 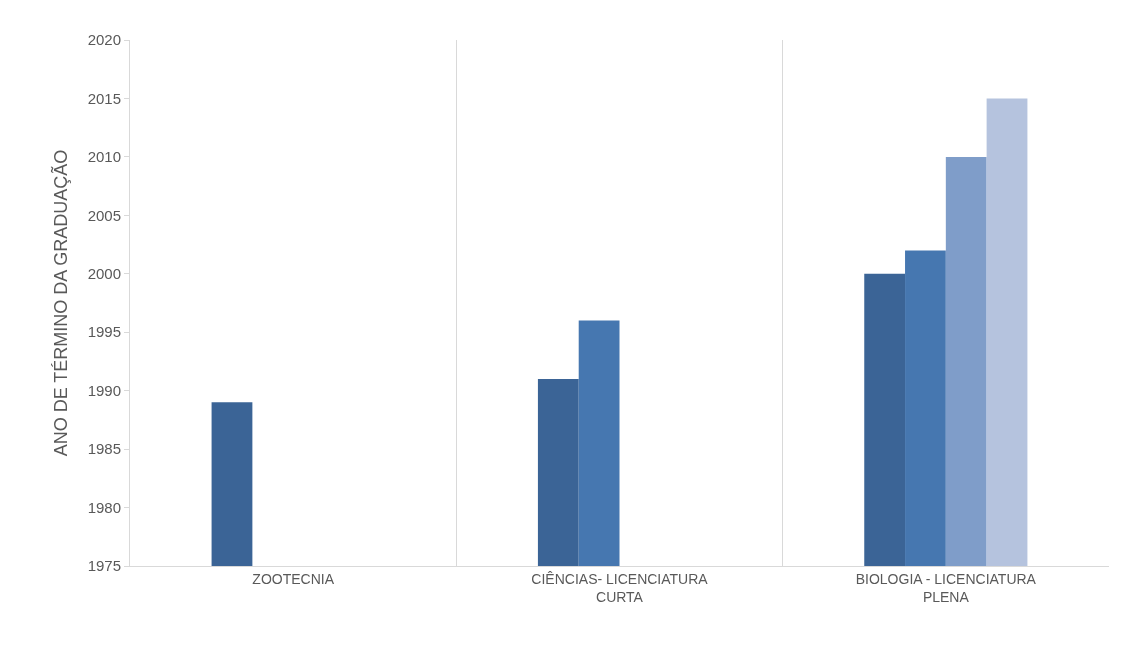 I want to click on y-tick-label: 1980, so click(x=104, y=507).